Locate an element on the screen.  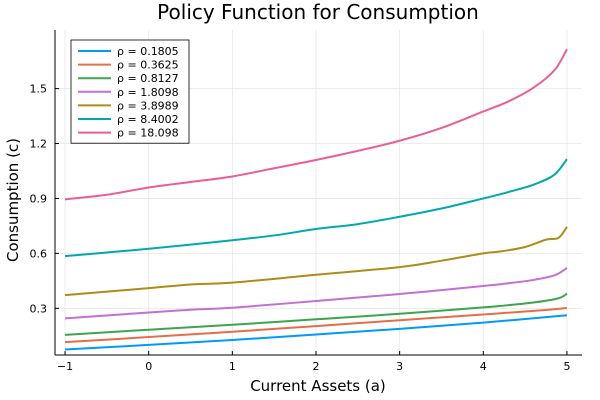
y-tick-label: 0.6 is located at coordinates (39, 253).